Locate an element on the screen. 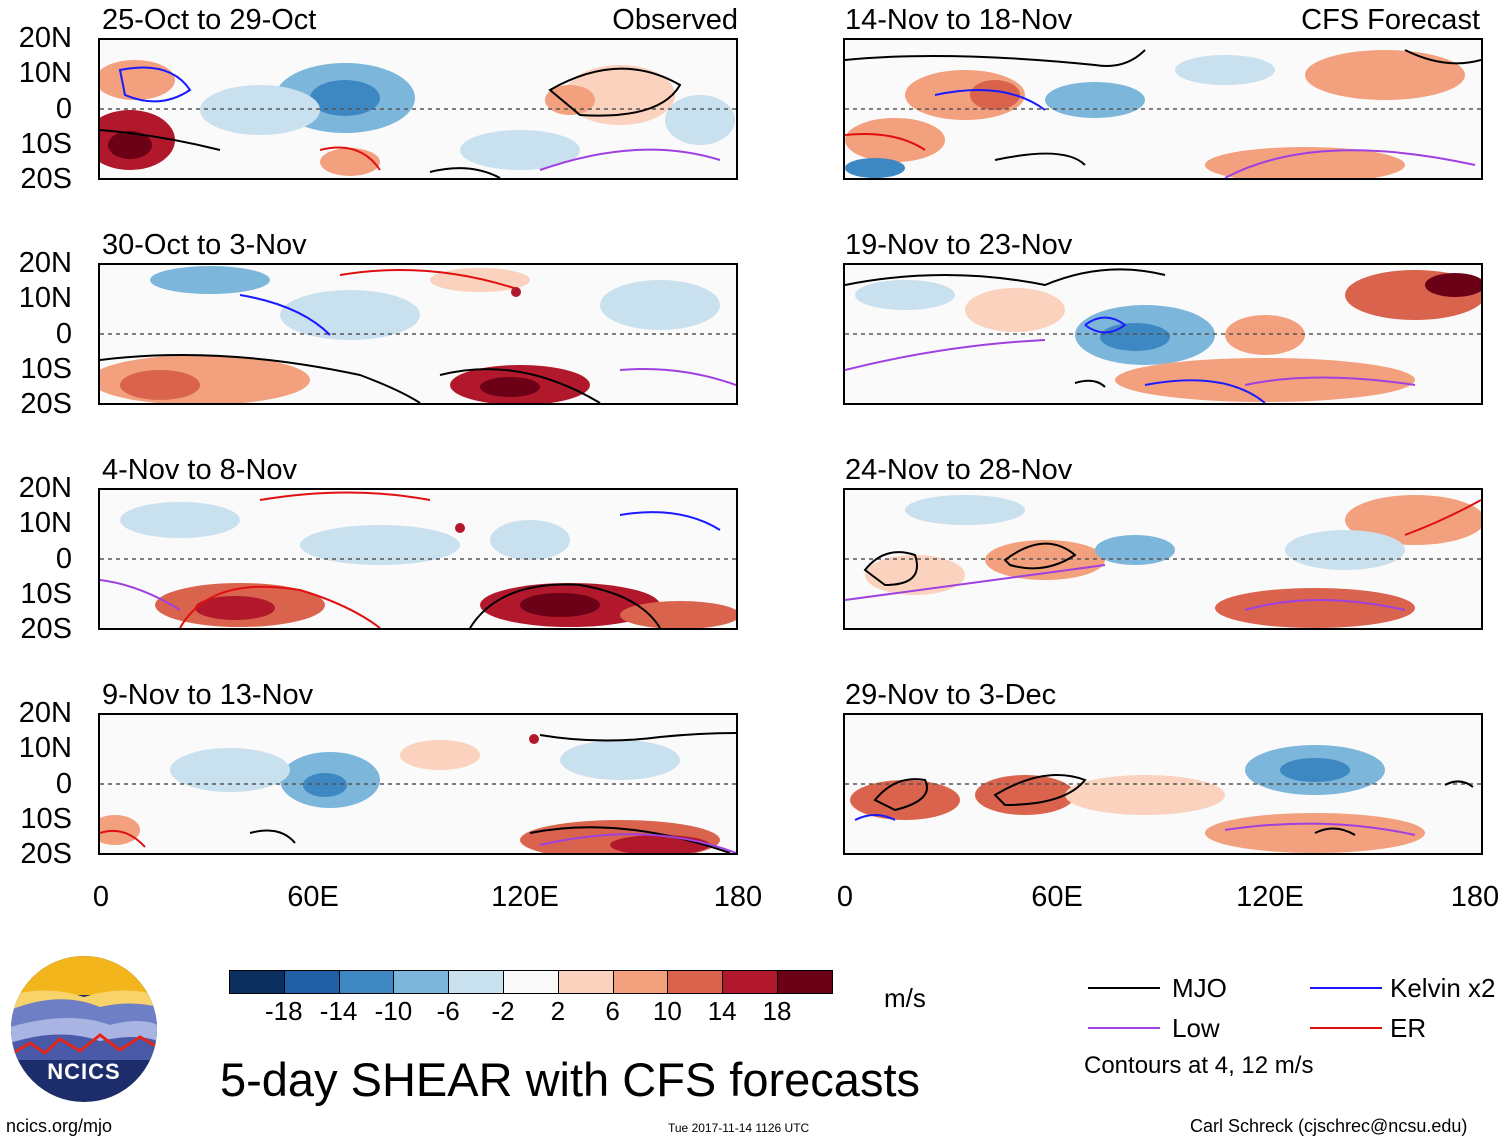 The width and height of the screenshot is (1510, 1142). forecast-label: CFS Forecast is located at coordinates (1390, 20).